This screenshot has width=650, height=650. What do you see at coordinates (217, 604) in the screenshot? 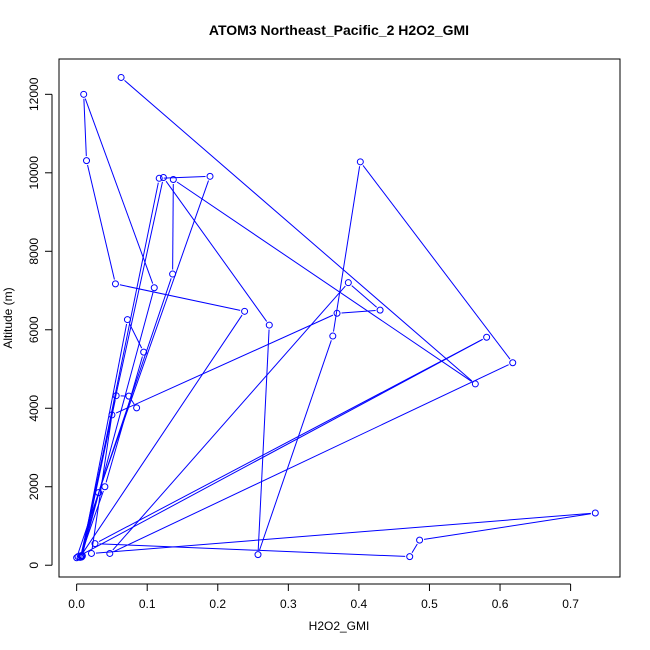
I see `x-tick-label: 0.2` at bounding box center [217, 604].